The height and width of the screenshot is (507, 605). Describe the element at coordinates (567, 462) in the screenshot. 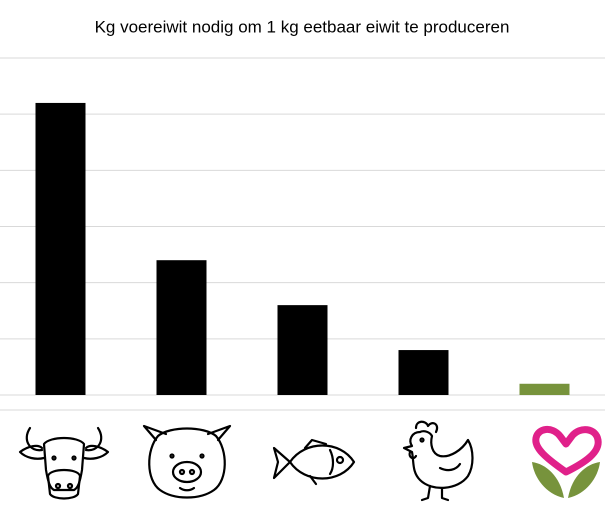

I see `heart-logo` at that location.